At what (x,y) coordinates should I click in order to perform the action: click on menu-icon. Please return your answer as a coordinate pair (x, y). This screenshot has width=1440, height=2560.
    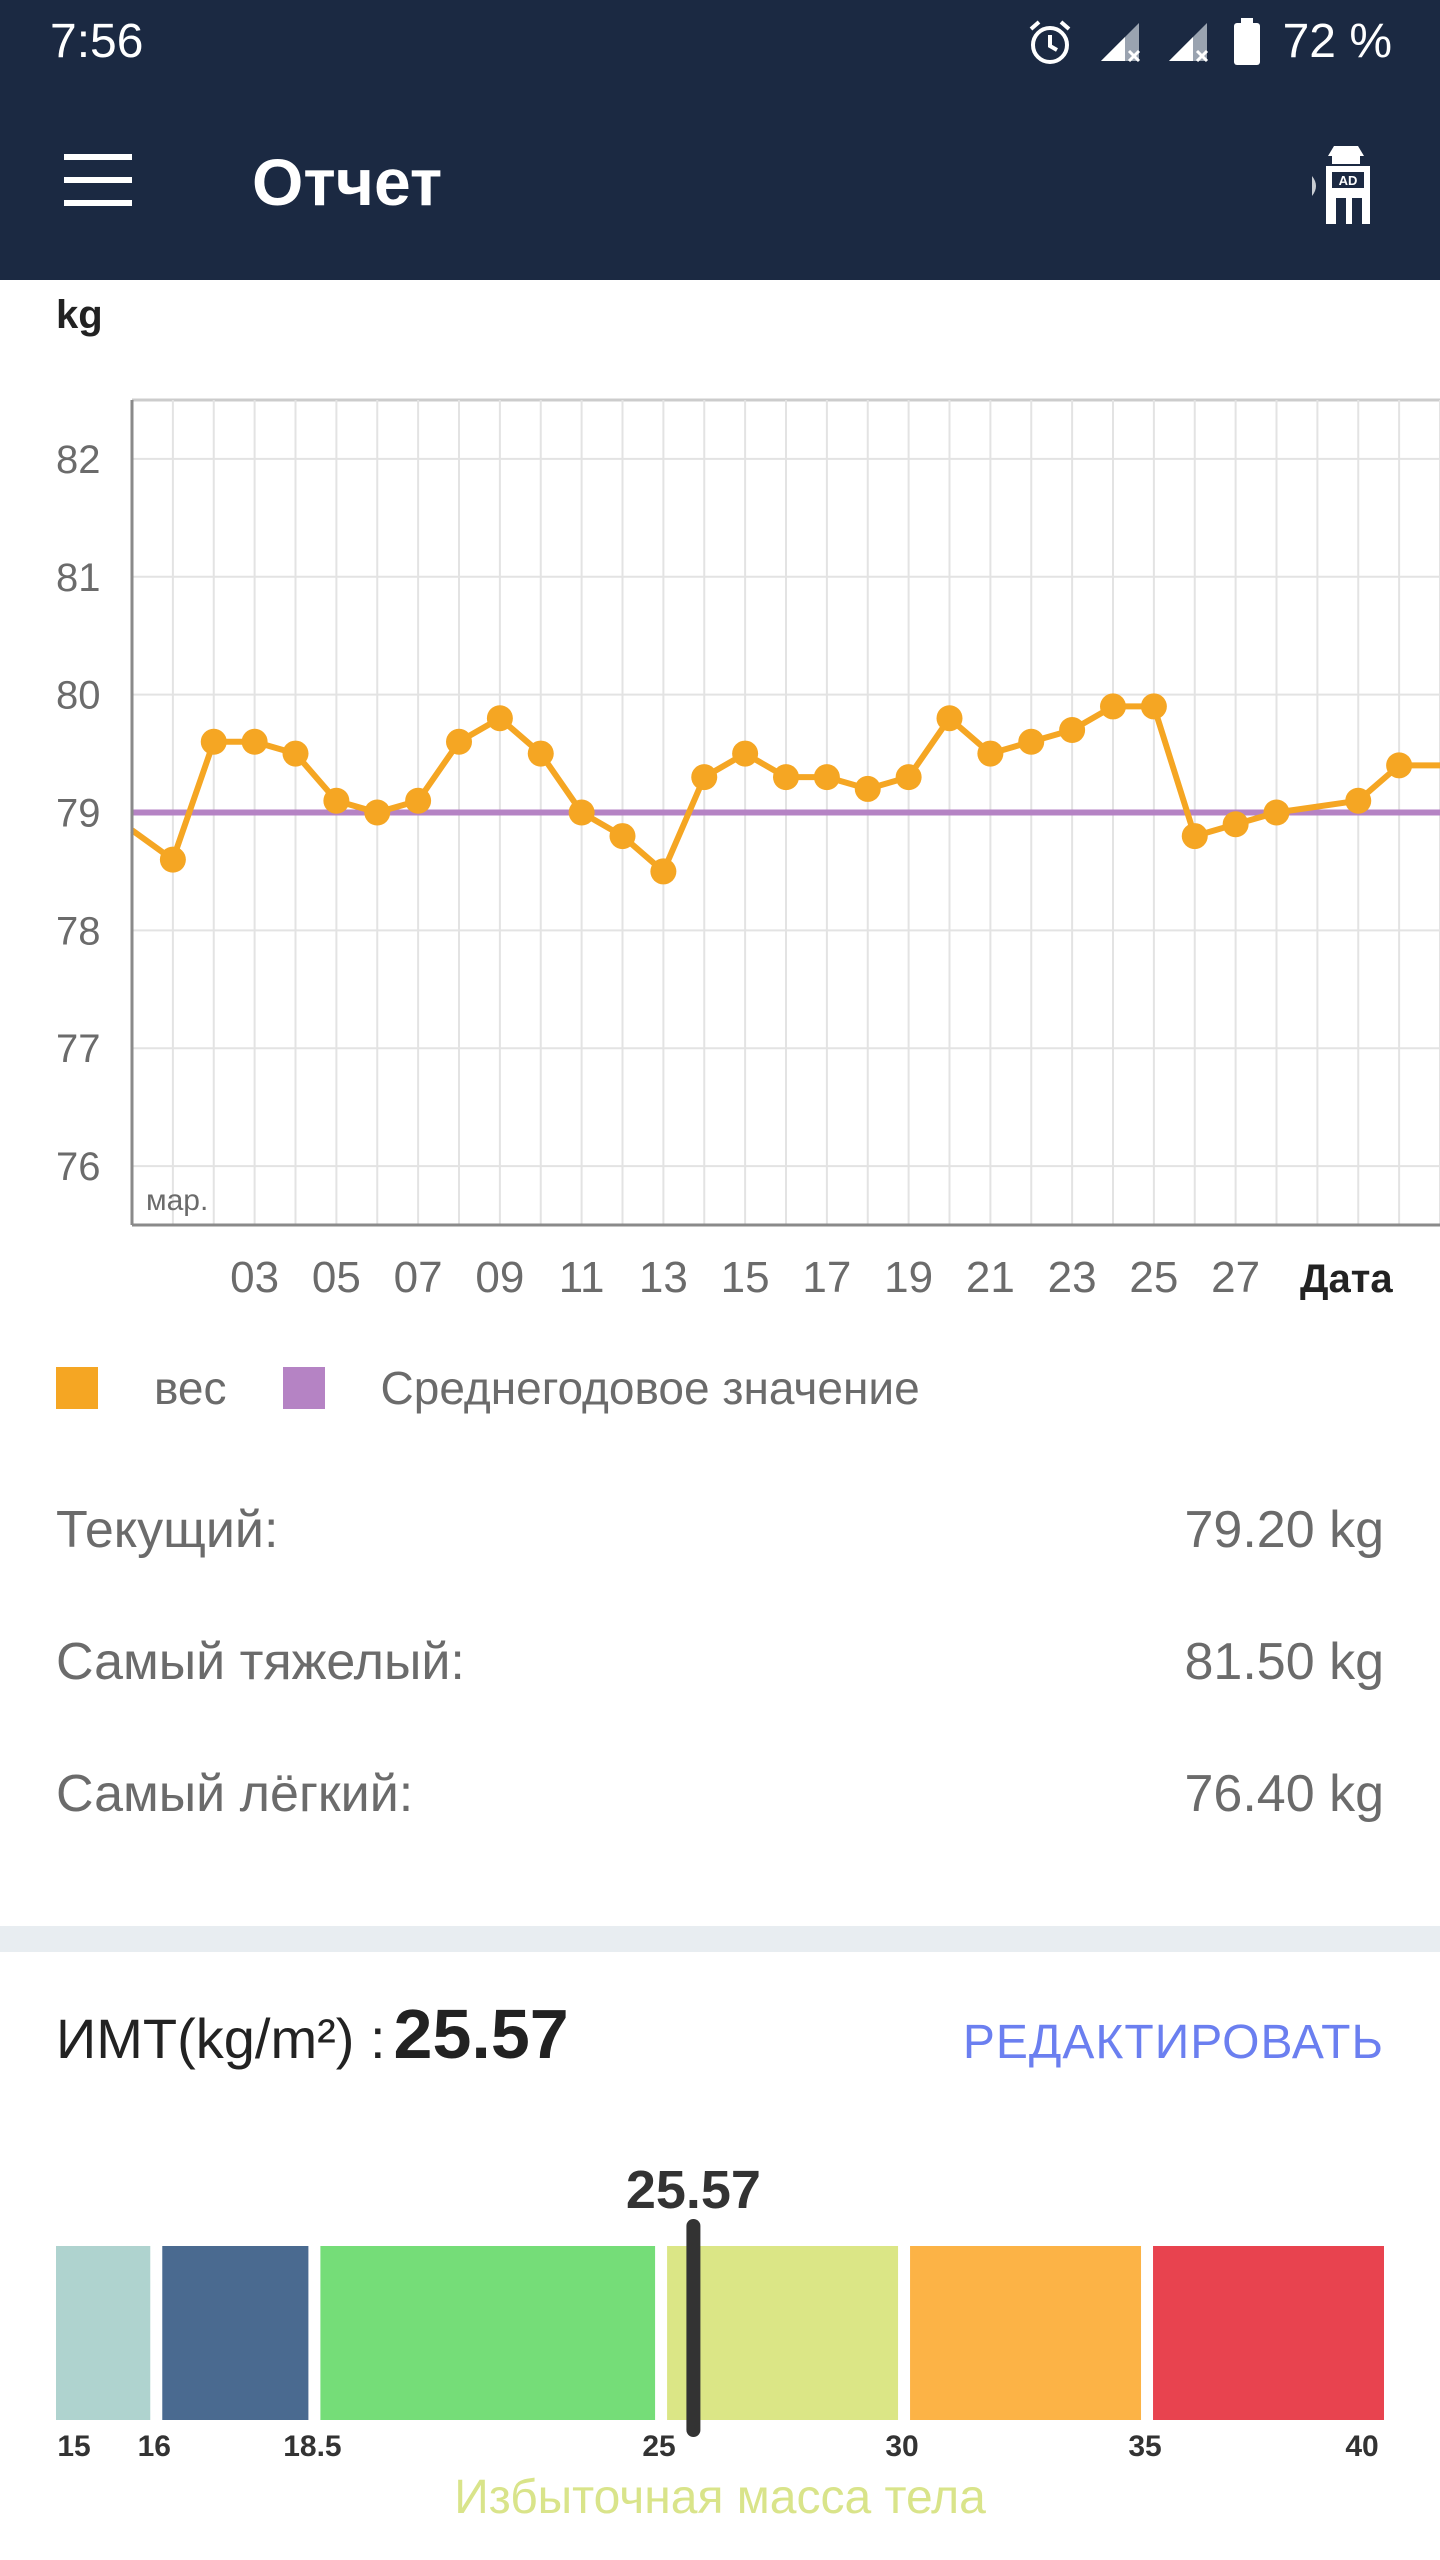
    Looking at the image, I should click on (98, 180).